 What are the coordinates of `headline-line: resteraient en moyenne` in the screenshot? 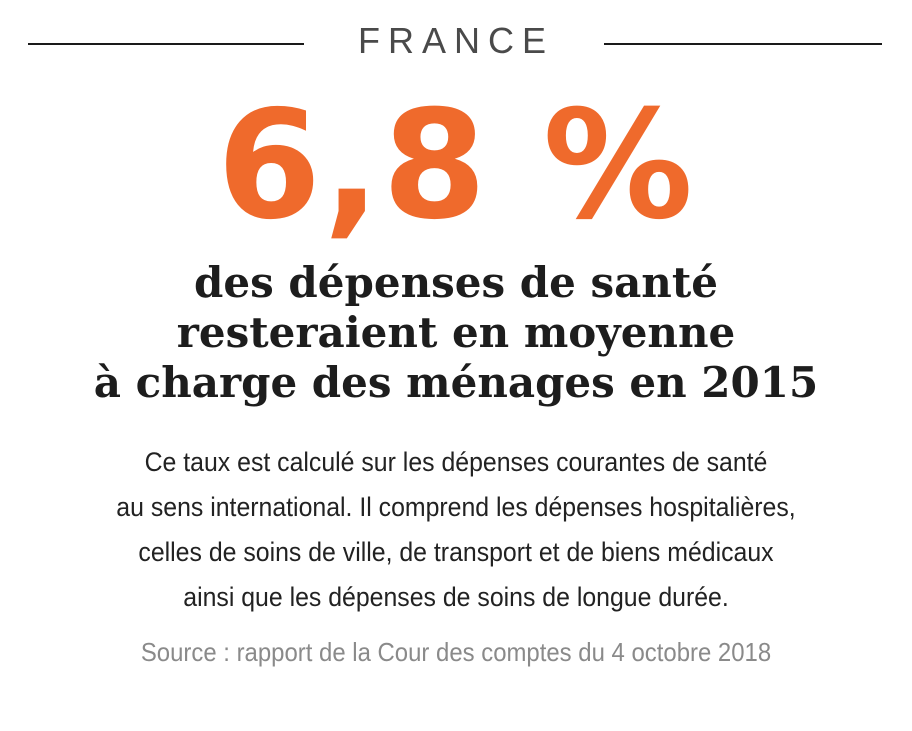 It's located at (456, 332).